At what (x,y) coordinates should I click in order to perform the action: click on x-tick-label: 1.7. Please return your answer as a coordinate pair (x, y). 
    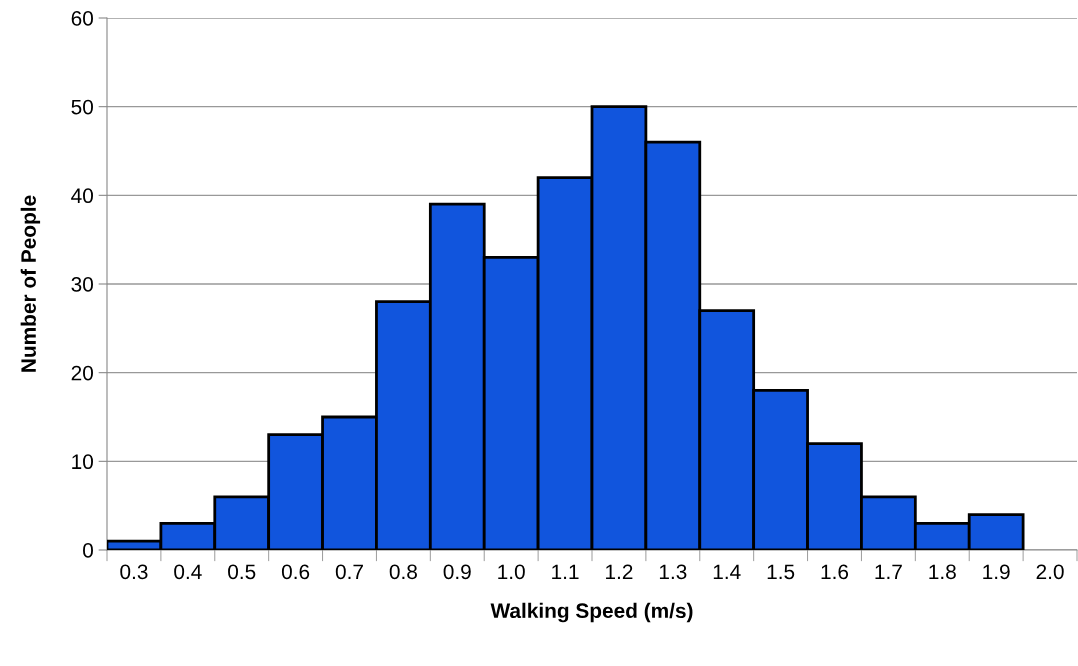
    Looking at the image, I should click on (888, 571).